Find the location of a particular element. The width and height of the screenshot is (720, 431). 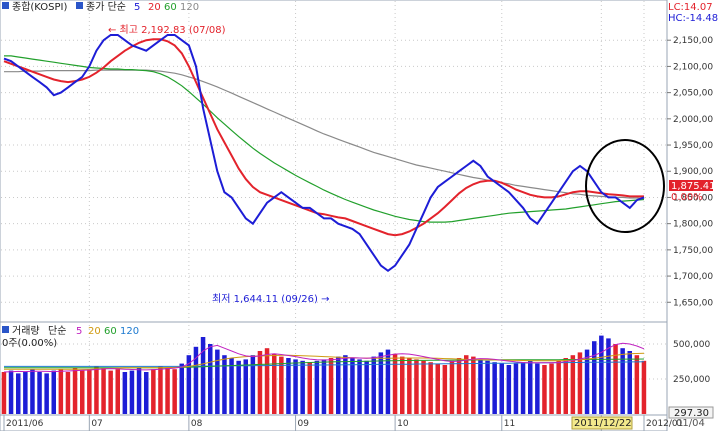

price-tick-label: 1,700,00 is located at coordinates (693, 277).